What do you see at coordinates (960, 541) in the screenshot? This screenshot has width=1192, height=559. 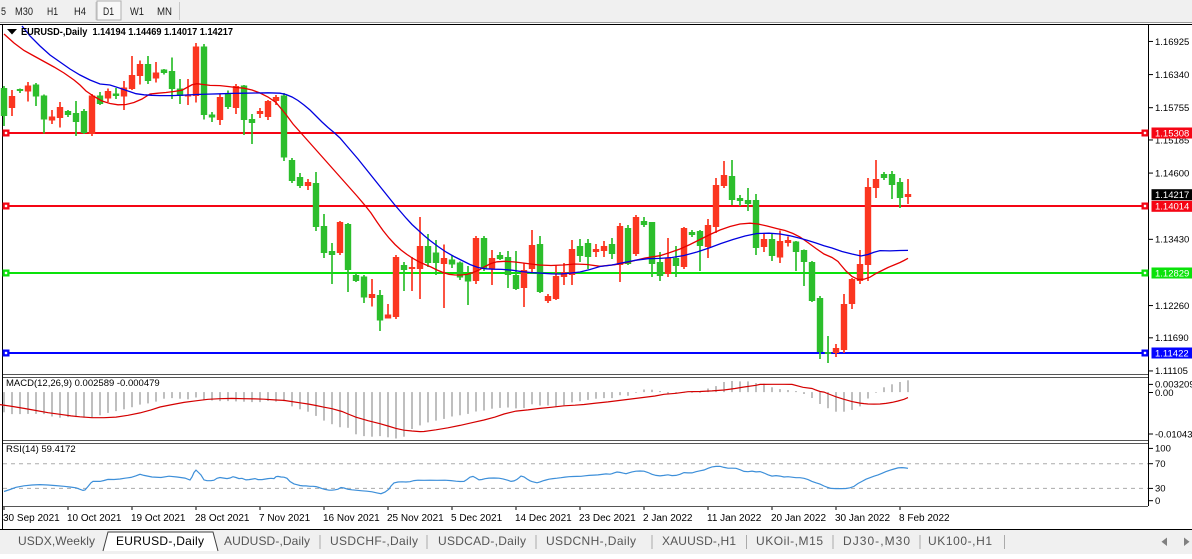 I see `svg-text: UK100-,H1` at bounding box center [960, 541].